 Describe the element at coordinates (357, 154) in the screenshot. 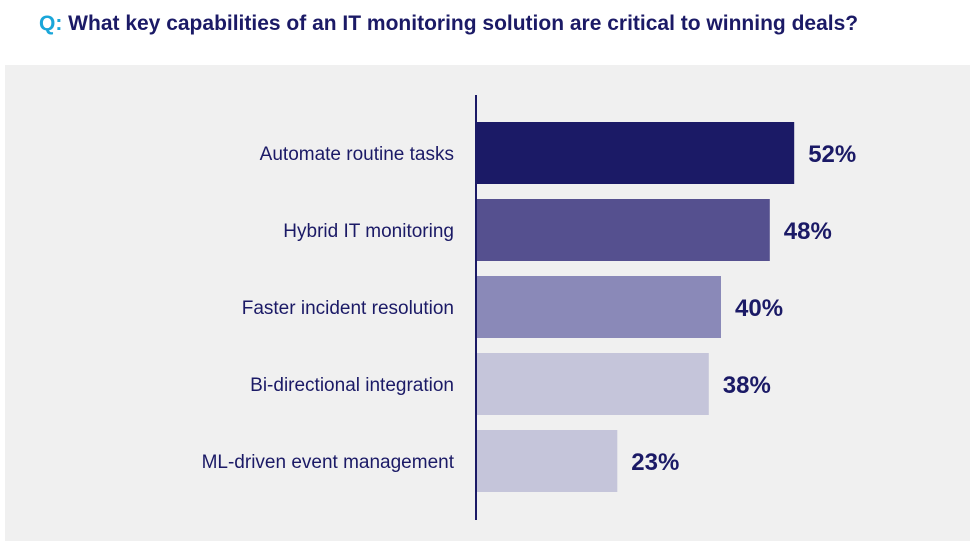

I see `category-label: Automate routine tasks` at that location.